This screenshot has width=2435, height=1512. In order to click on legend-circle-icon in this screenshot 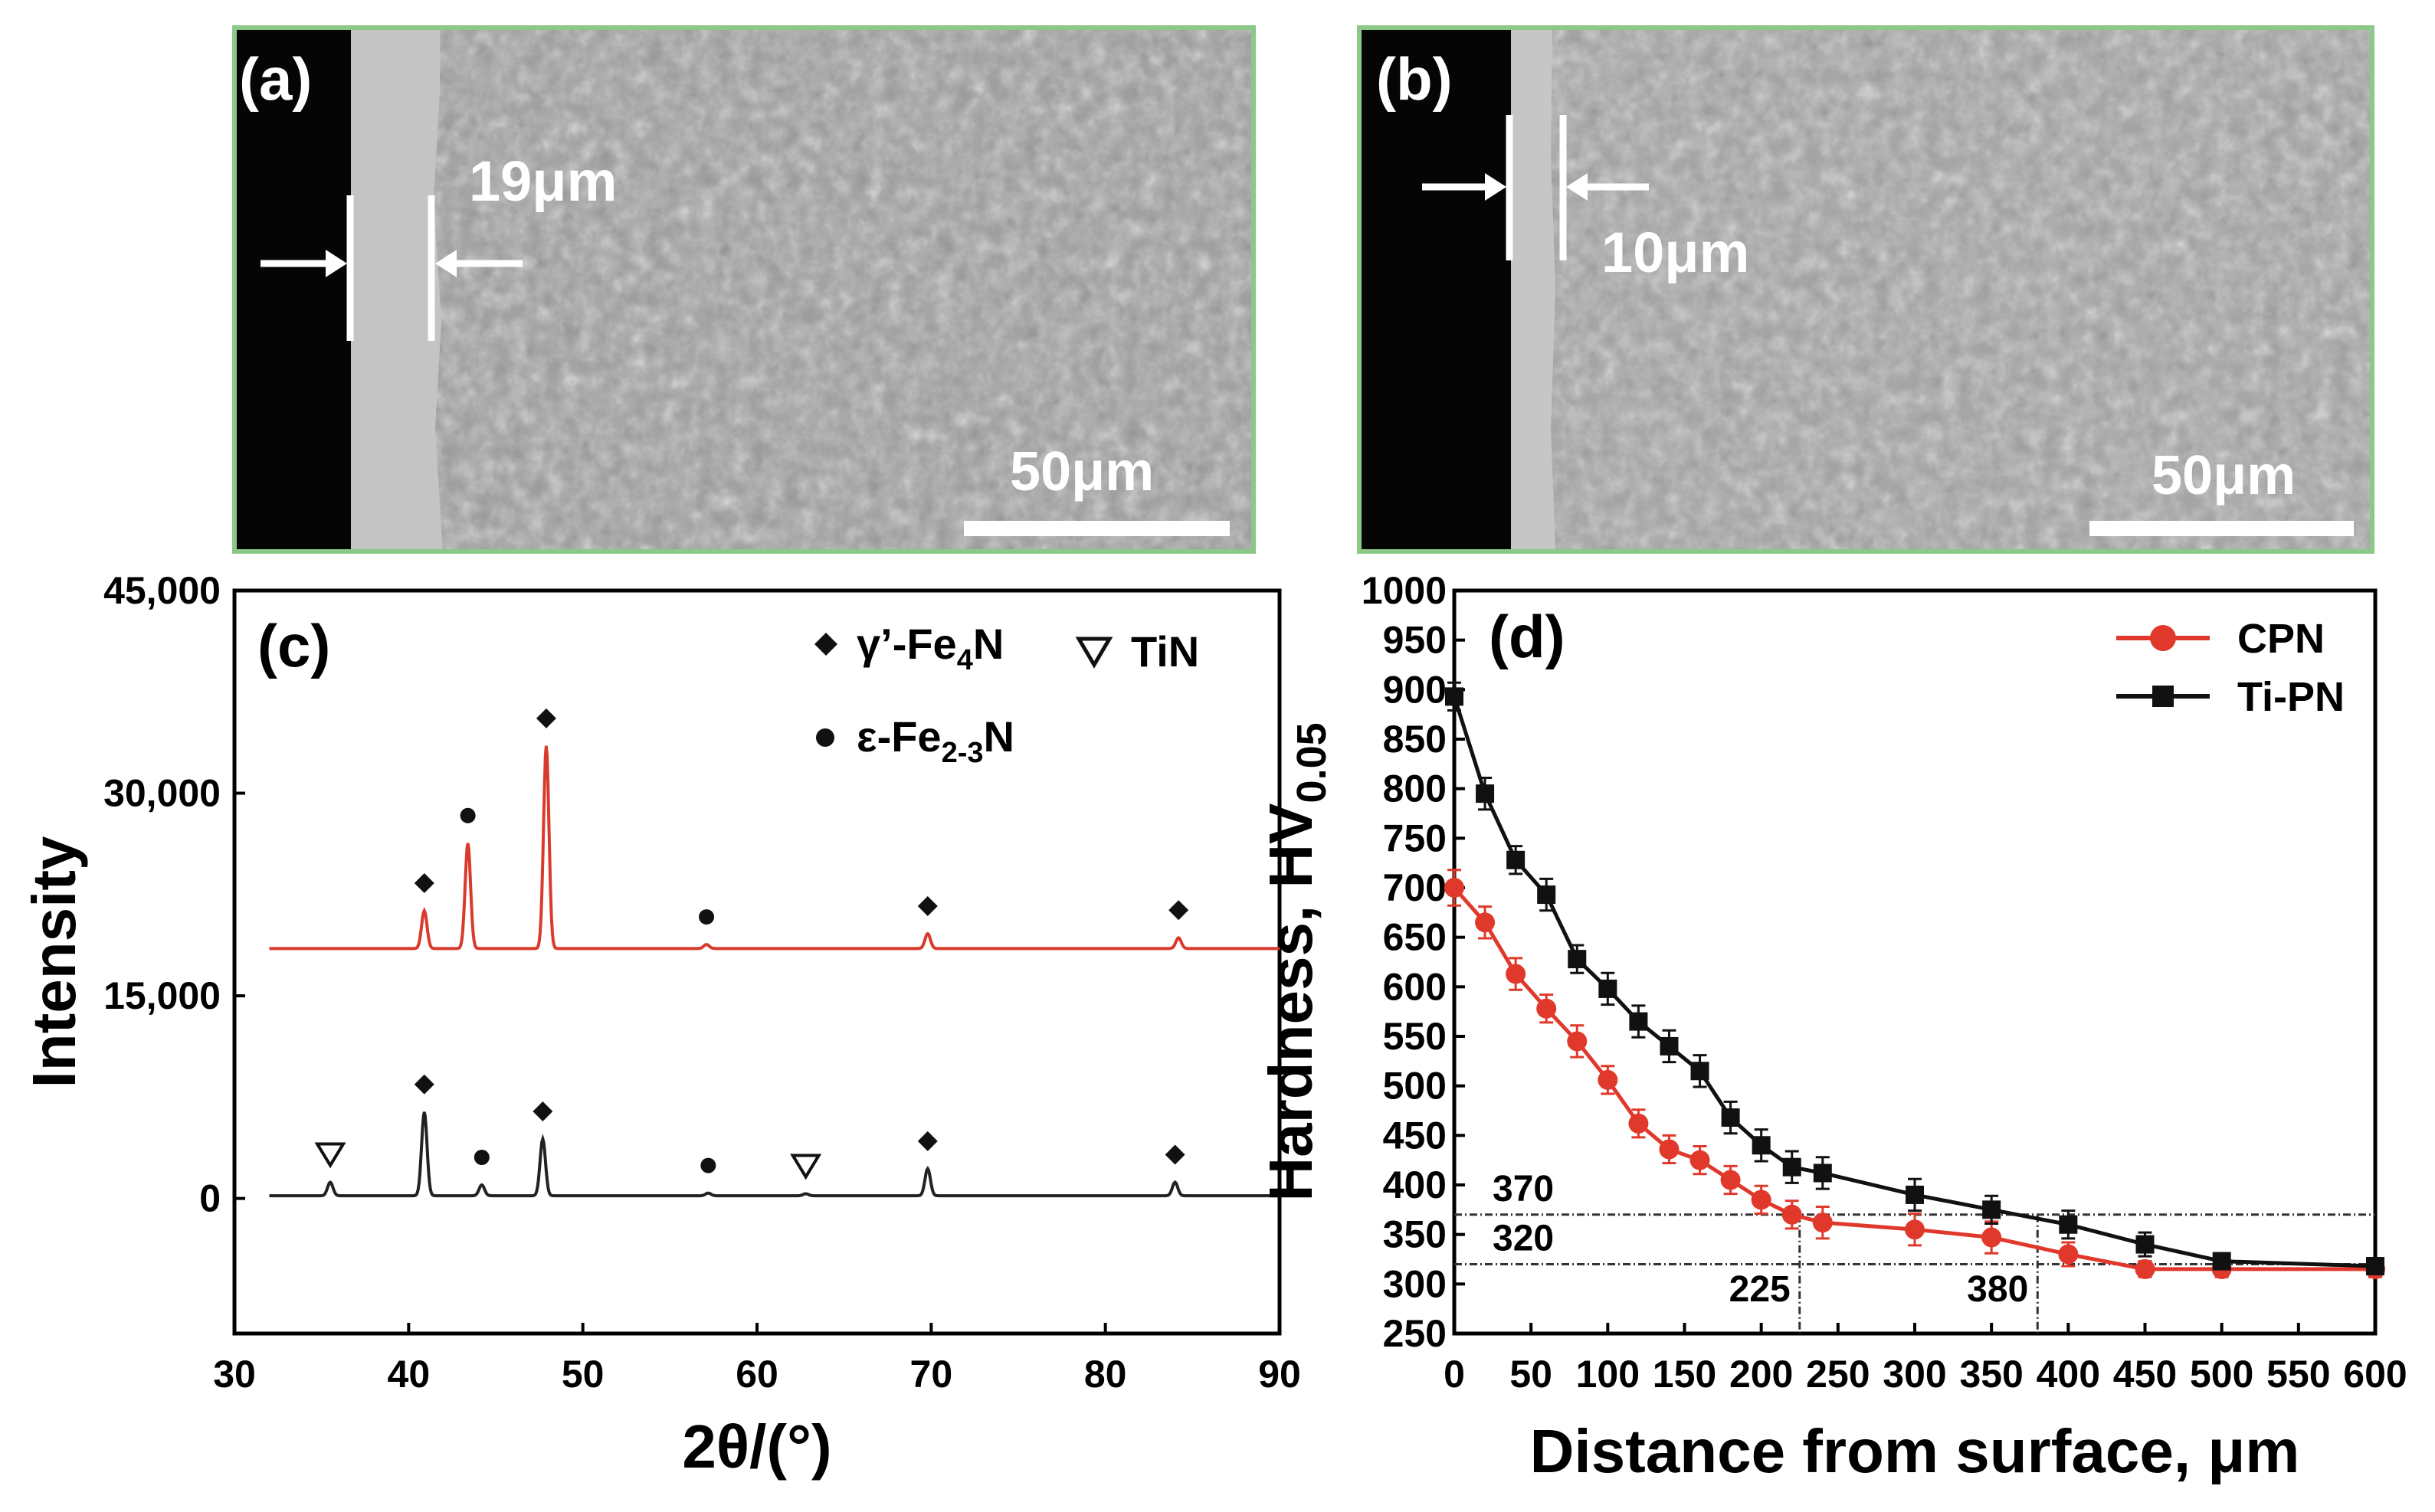, I will do `click(2163, 638)`.